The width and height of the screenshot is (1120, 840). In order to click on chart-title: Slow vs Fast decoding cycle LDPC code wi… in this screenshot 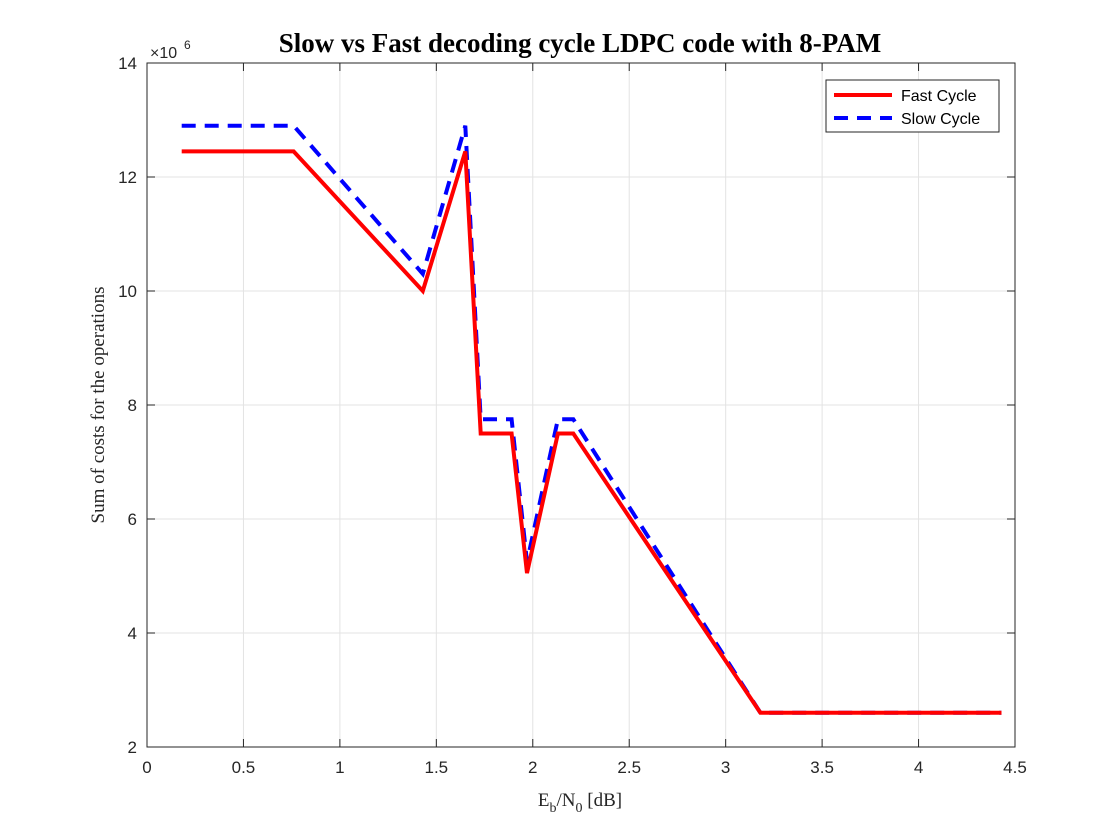, I will do `click(580, 43)`.